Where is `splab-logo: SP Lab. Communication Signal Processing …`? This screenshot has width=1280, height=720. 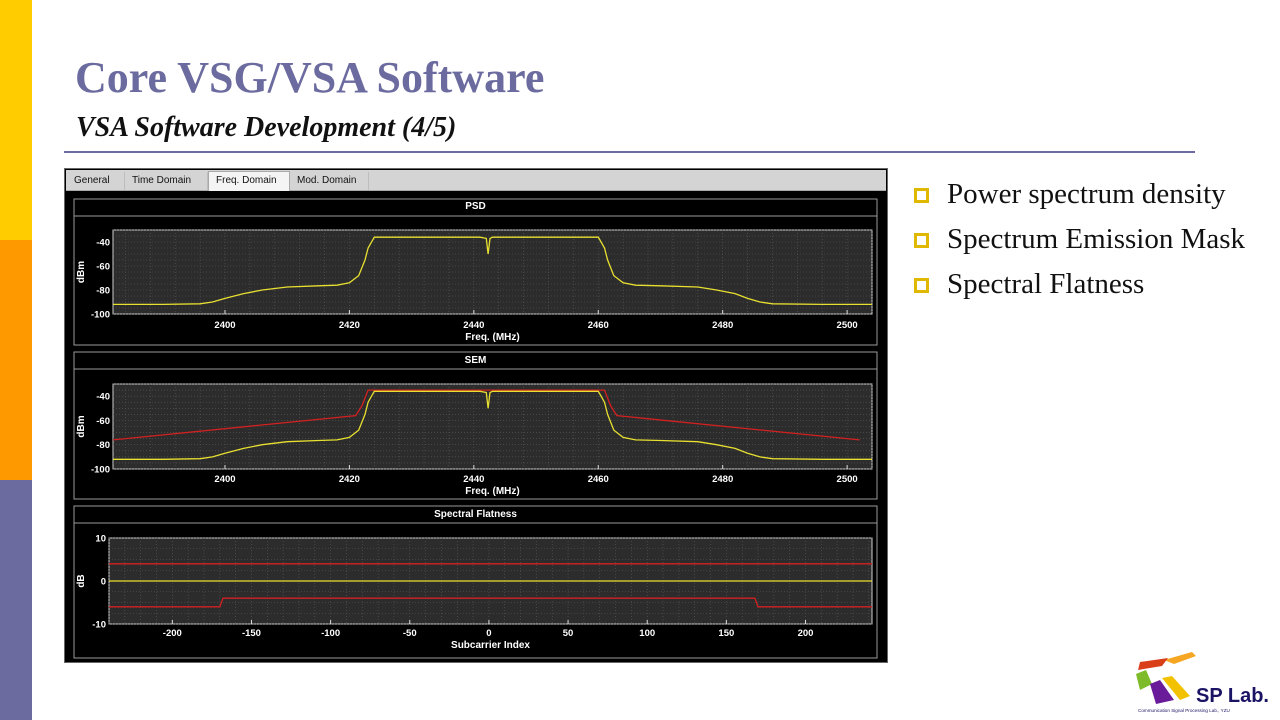
splab-logo: SP Lab. Communication Signal Processing … is located at coordinates (1202, 682).